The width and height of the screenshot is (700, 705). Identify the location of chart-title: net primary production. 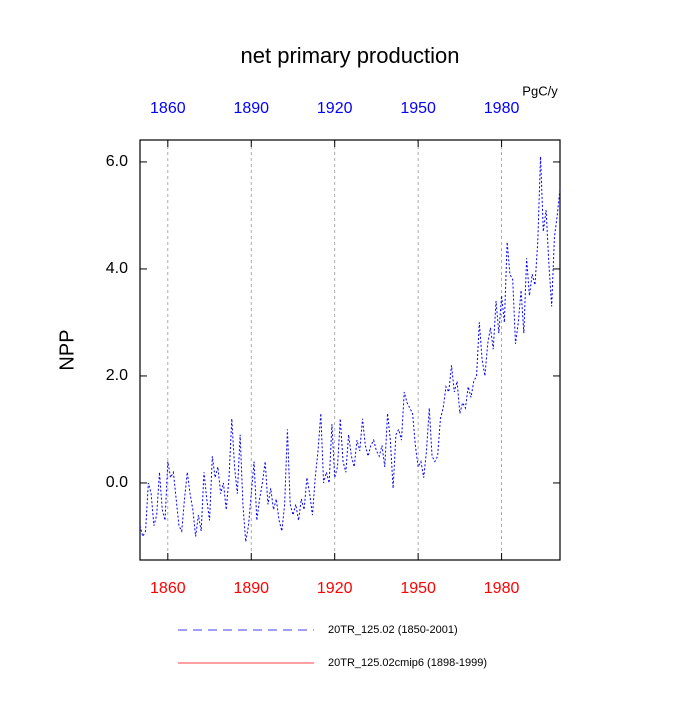
(350, 55).